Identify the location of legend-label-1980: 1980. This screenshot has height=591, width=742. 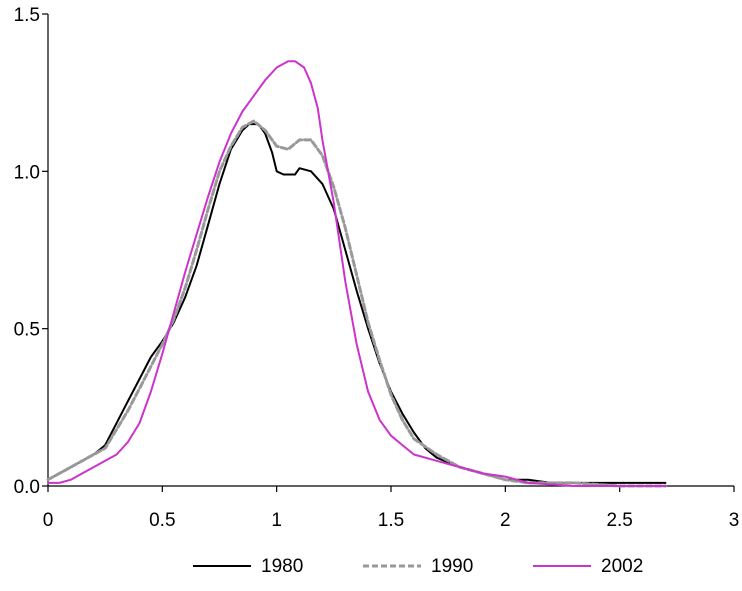
(282, 566).